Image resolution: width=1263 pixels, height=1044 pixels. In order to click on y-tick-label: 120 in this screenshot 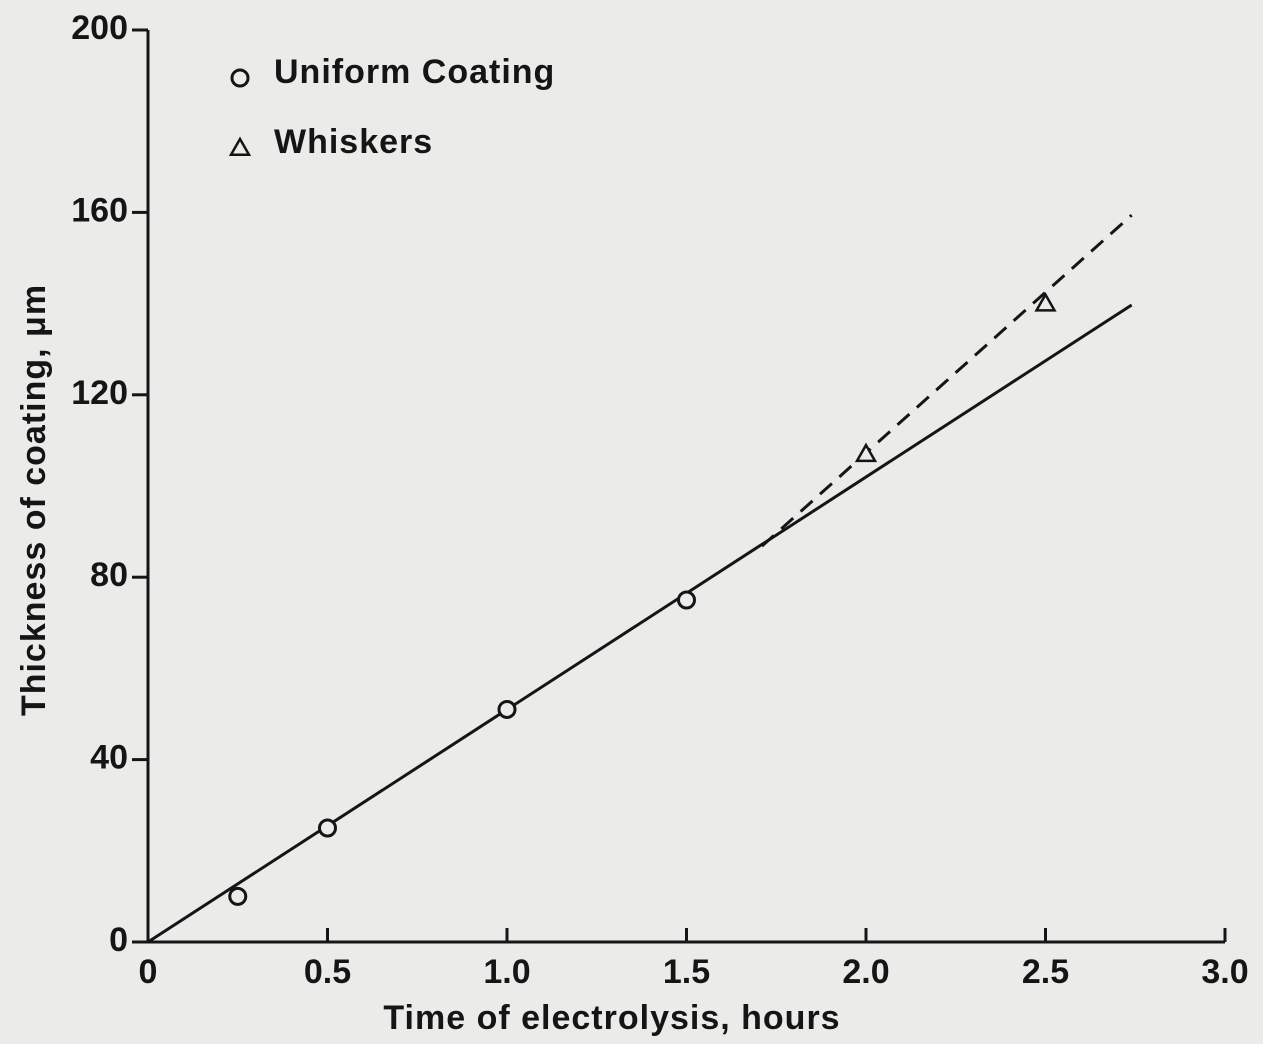, I will do `click(99, 393)`.